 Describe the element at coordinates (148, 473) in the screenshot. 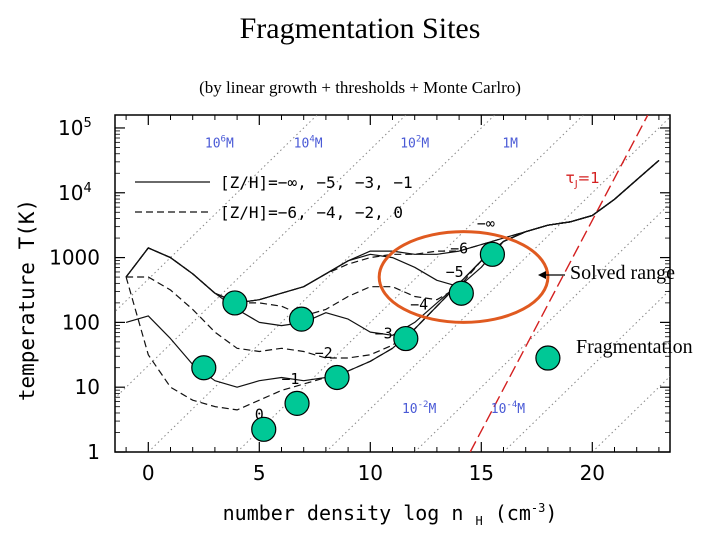

I see `x-tick-label: 0` at that location.